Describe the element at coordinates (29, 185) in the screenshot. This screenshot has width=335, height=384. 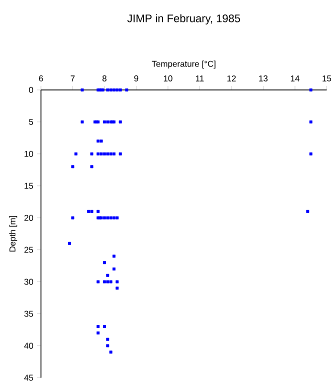
I see `y-tick-label: 15` at that location.